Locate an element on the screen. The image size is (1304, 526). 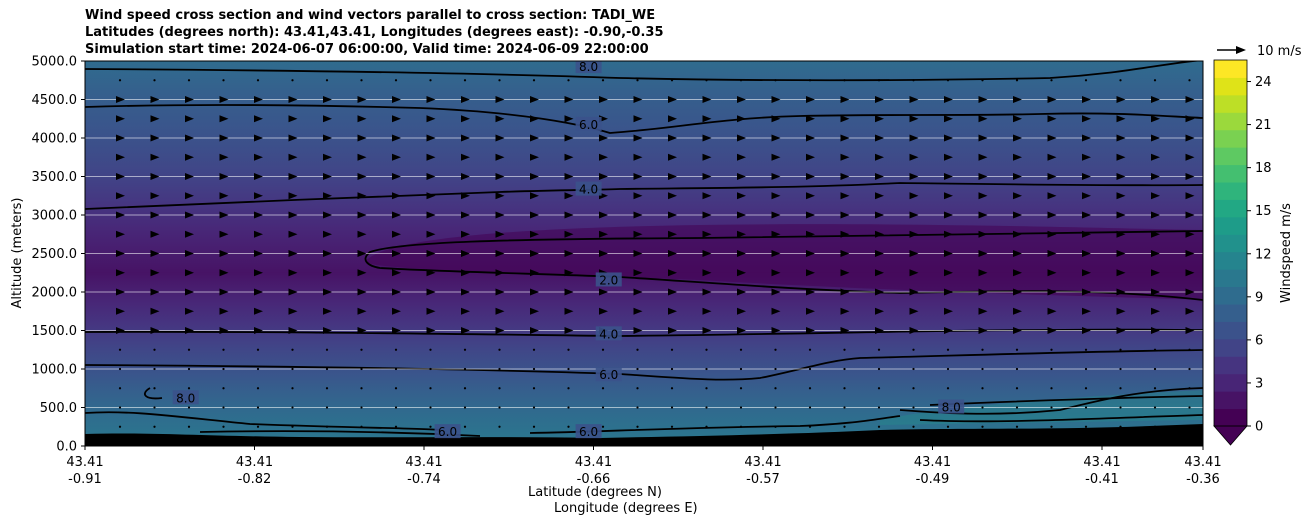
x-tick-label-lon: -0.66 is located at coordinates (594, 479).